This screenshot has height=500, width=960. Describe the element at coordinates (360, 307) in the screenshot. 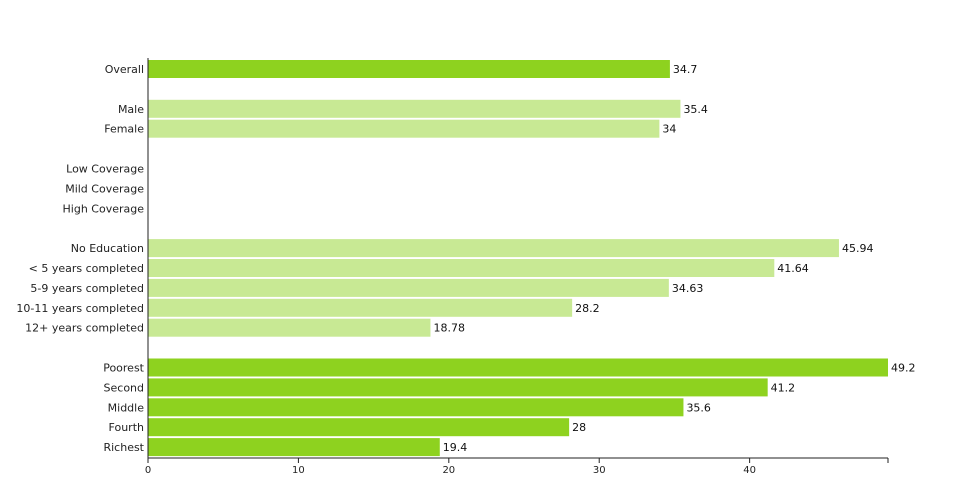

I see `bar-10-11-years-completed` at that location.